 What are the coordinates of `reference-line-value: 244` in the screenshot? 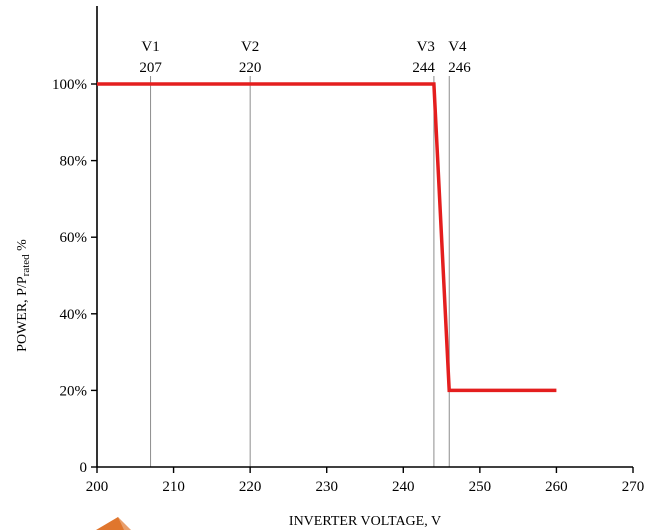 It's located at (423, 68).